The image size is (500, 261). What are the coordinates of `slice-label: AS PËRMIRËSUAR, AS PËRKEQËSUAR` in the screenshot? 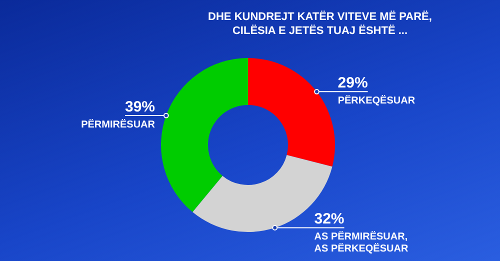 It's located at (361, 242).